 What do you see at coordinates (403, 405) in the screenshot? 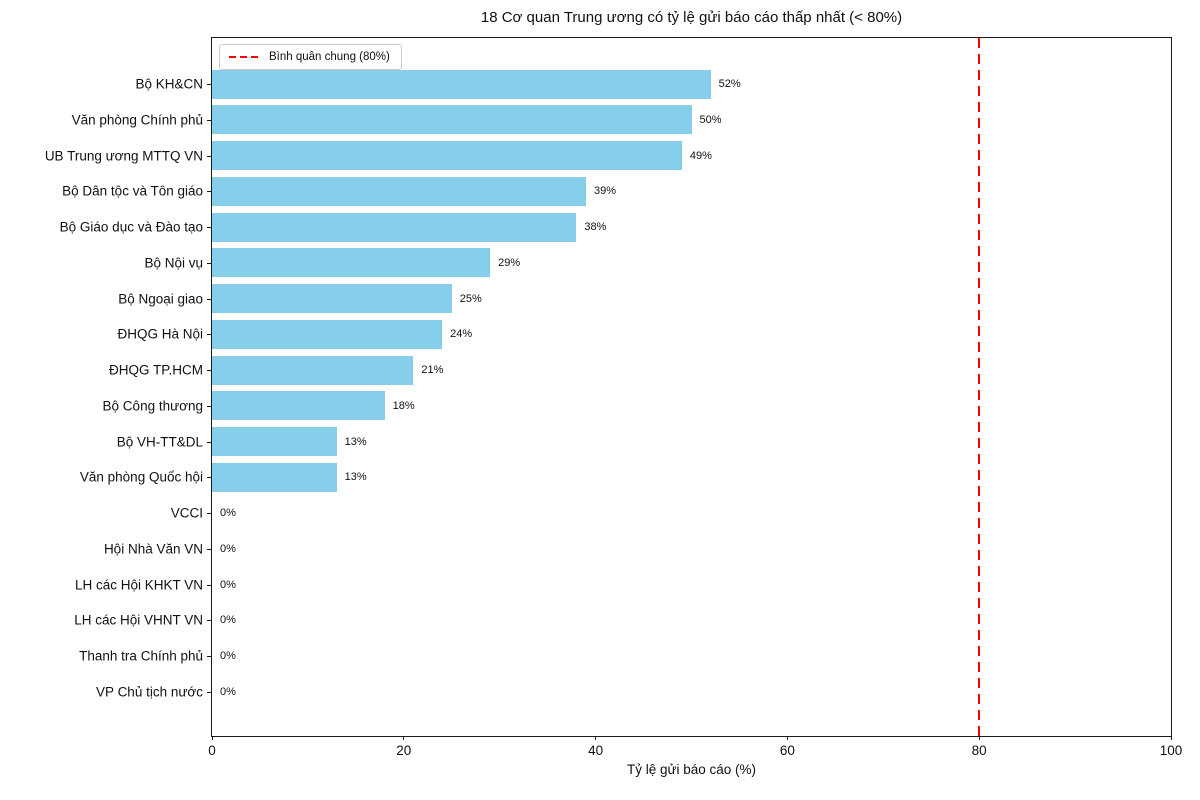
I see `bar-value-label: 18%` at bounding box center [403, 405].